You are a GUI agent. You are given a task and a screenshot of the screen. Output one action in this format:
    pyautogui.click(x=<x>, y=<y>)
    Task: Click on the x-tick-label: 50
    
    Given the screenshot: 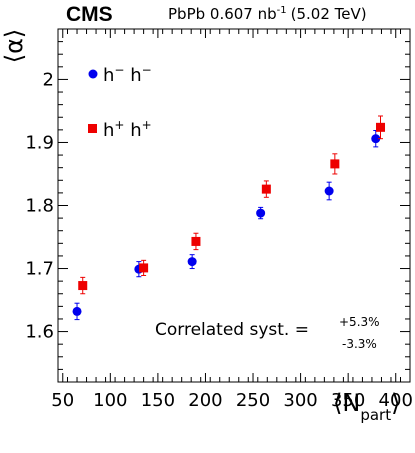 What is the action you would take?
    pyautogui.click(x=62, y=400)
    